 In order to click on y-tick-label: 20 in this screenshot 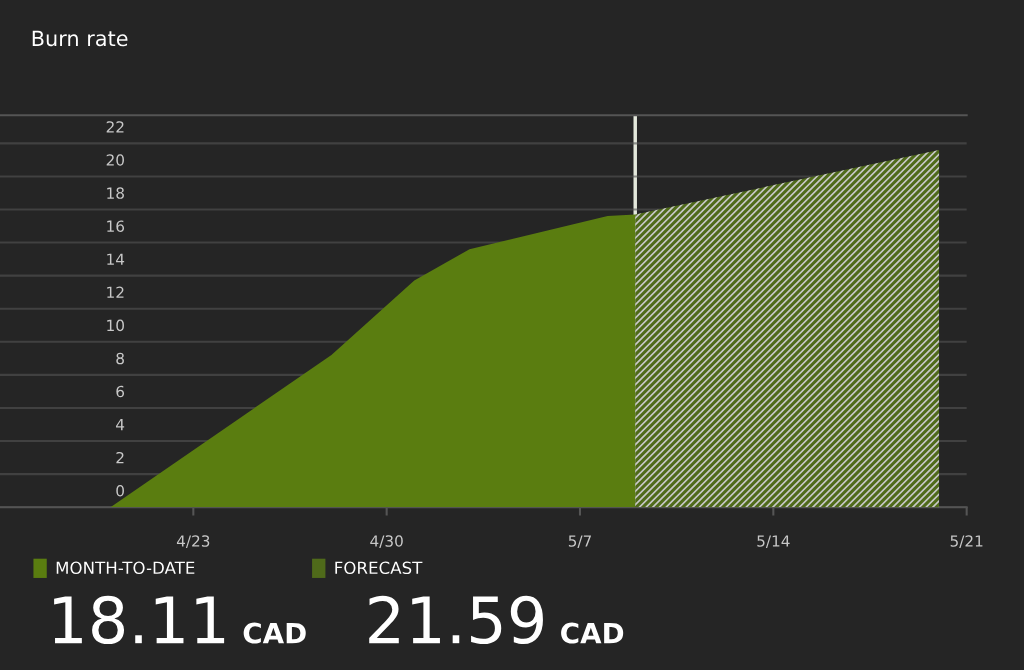, I will do `click(115, 160)`.